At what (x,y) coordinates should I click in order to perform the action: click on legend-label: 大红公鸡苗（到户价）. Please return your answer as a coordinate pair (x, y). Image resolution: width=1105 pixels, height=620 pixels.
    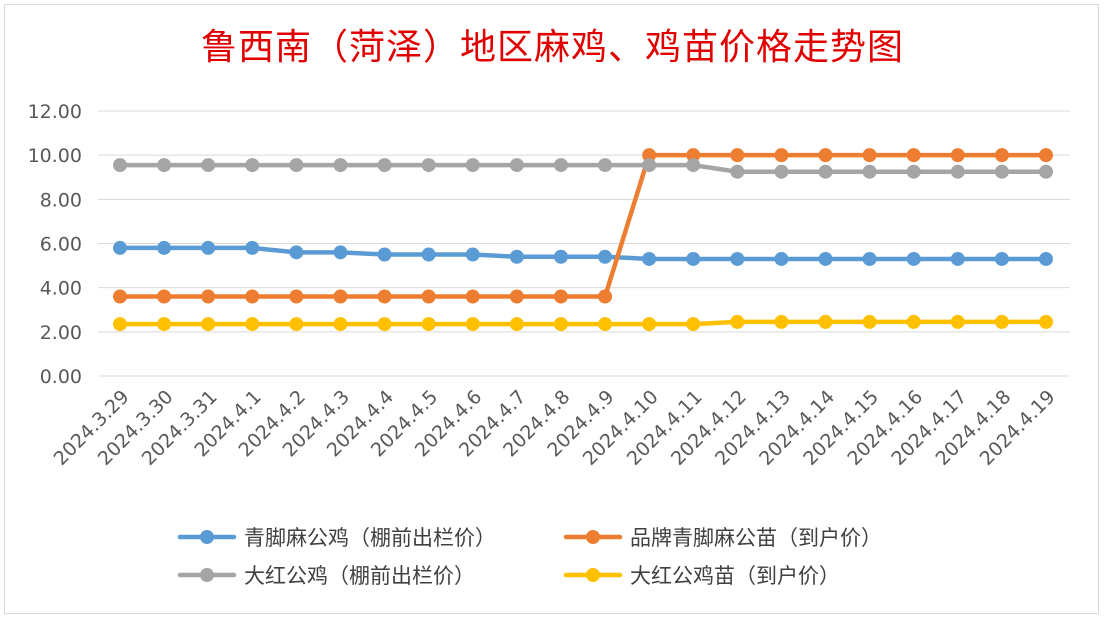
    Looking at the image, I should click on (735, 576).